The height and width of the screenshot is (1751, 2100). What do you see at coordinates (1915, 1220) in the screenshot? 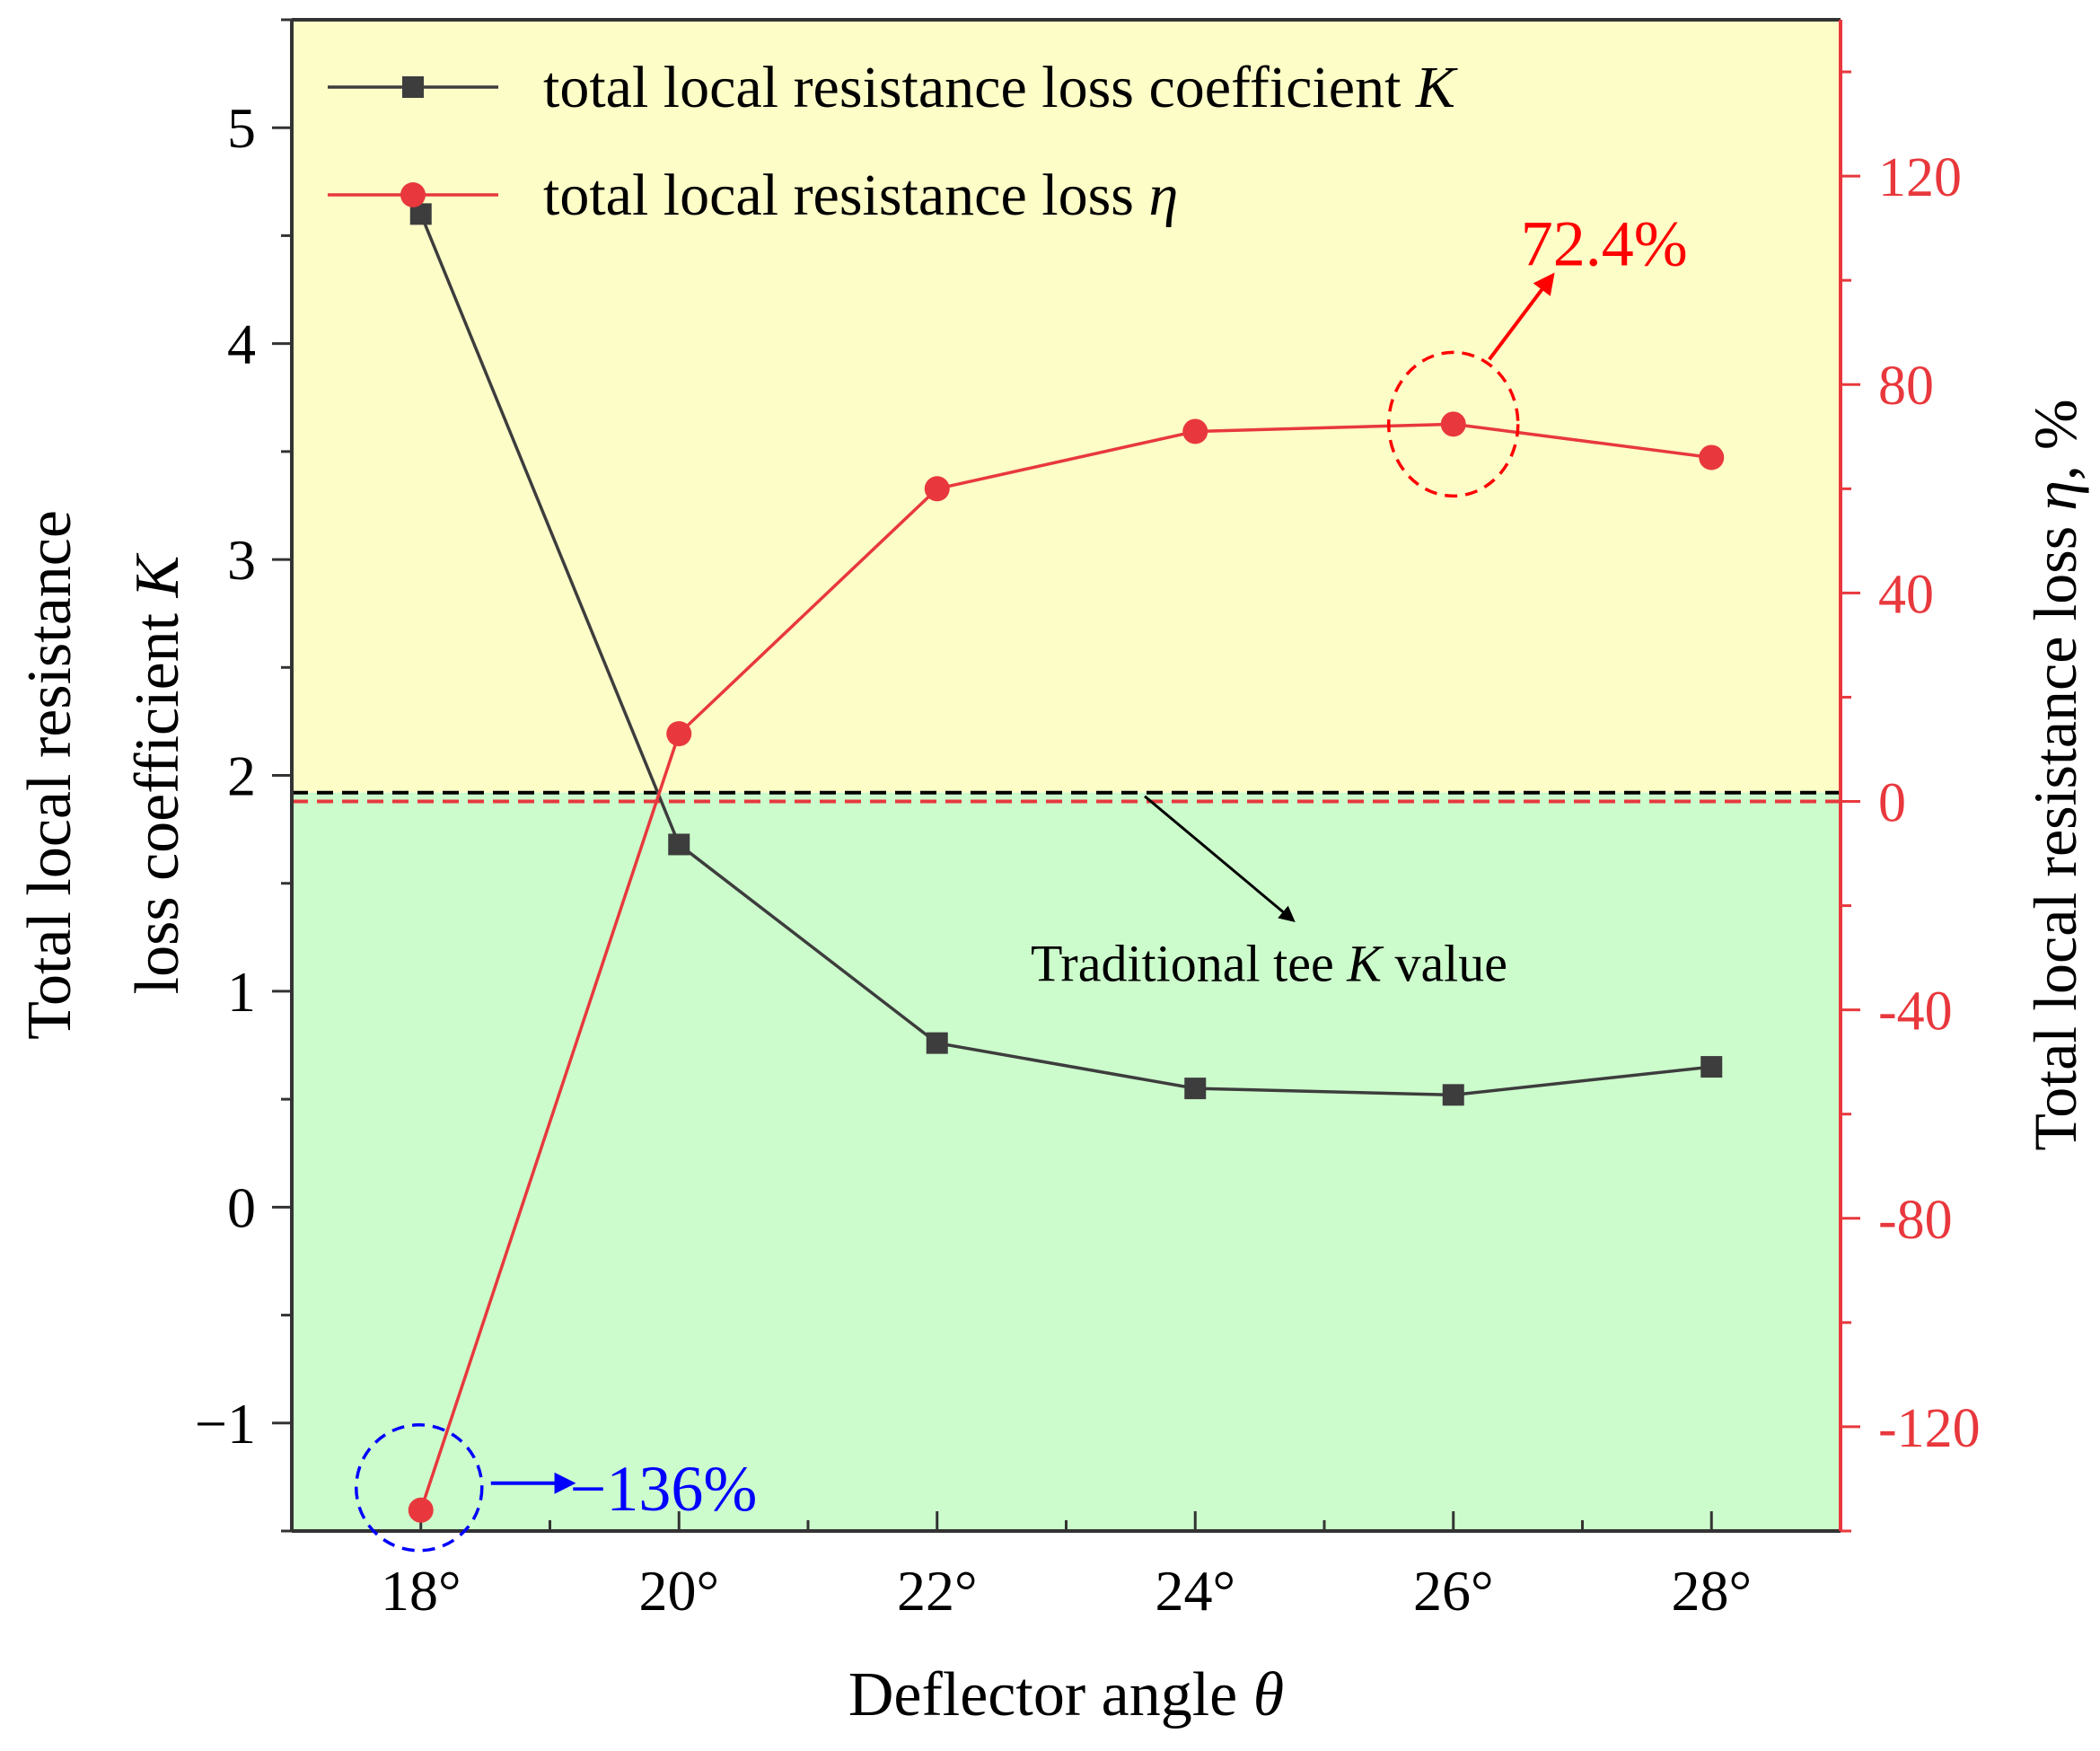
I see `right-tick-label: -80` at bounding box center [1915, 1220].